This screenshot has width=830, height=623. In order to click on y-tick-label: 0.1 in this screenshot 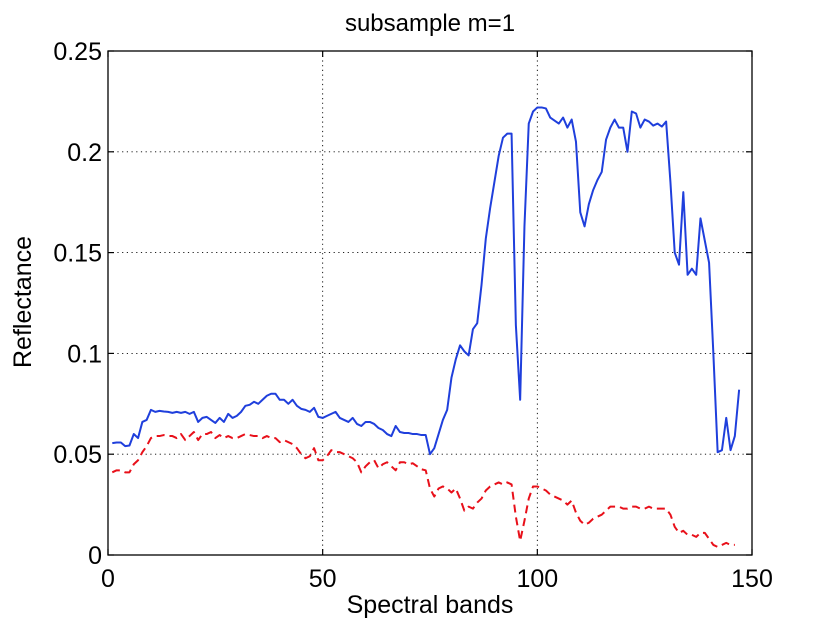, I will do `click(84, 354)`.